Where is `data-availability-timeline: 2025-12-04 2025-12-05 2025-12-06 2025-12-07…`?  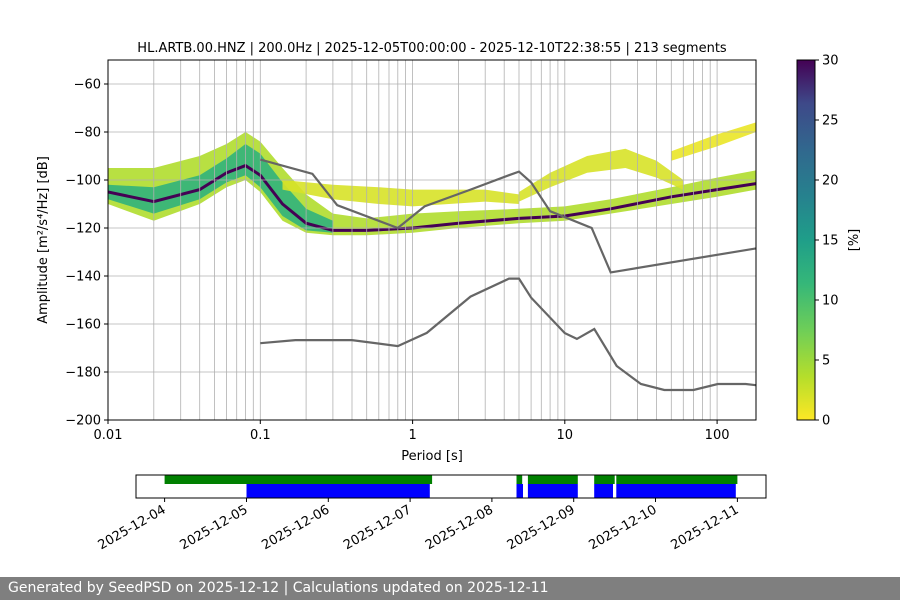
data-availability-timeline: 2025-12-04 2025-12-05 2025-12-06 2025-12-07… is located at coordinates (431, 513).